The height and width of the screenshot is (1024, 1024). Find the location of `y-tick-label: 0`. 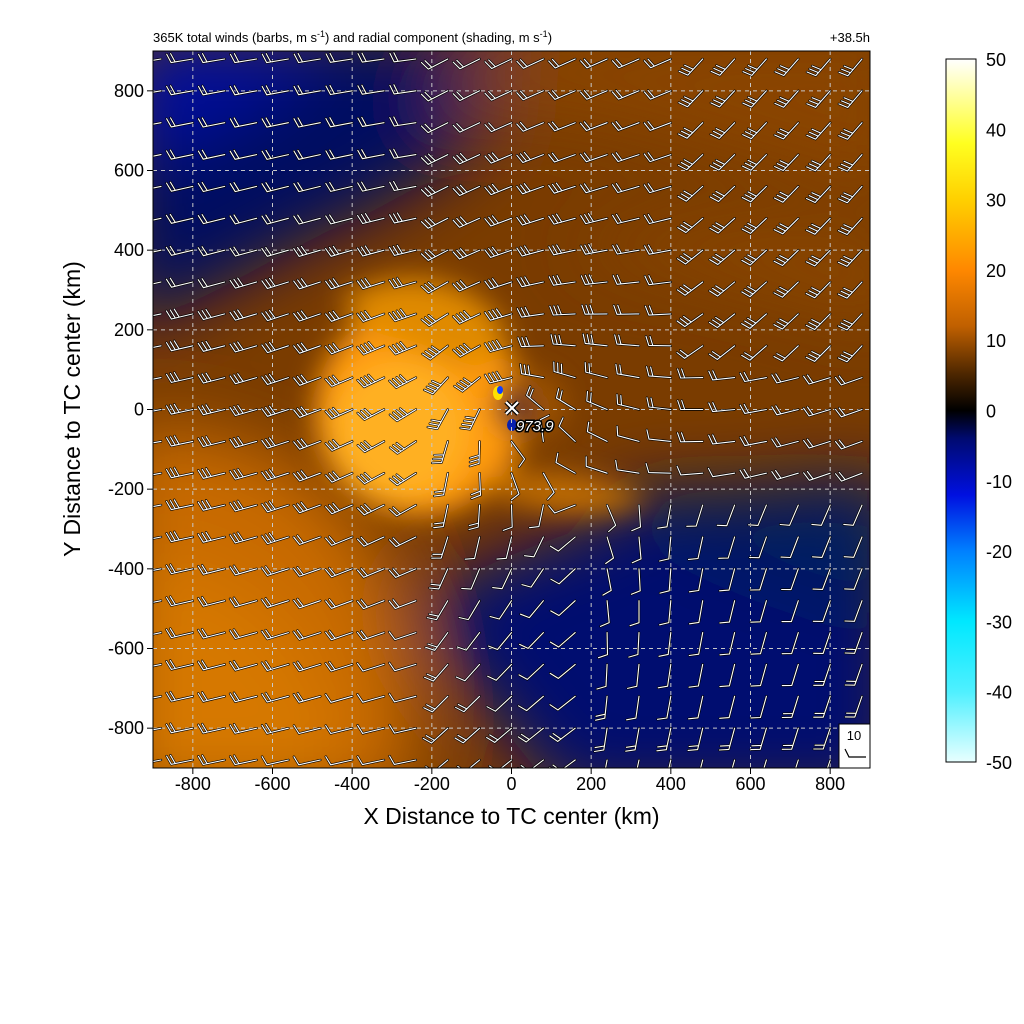

y-tick-label: 0 is located at coordinates (139, 410).